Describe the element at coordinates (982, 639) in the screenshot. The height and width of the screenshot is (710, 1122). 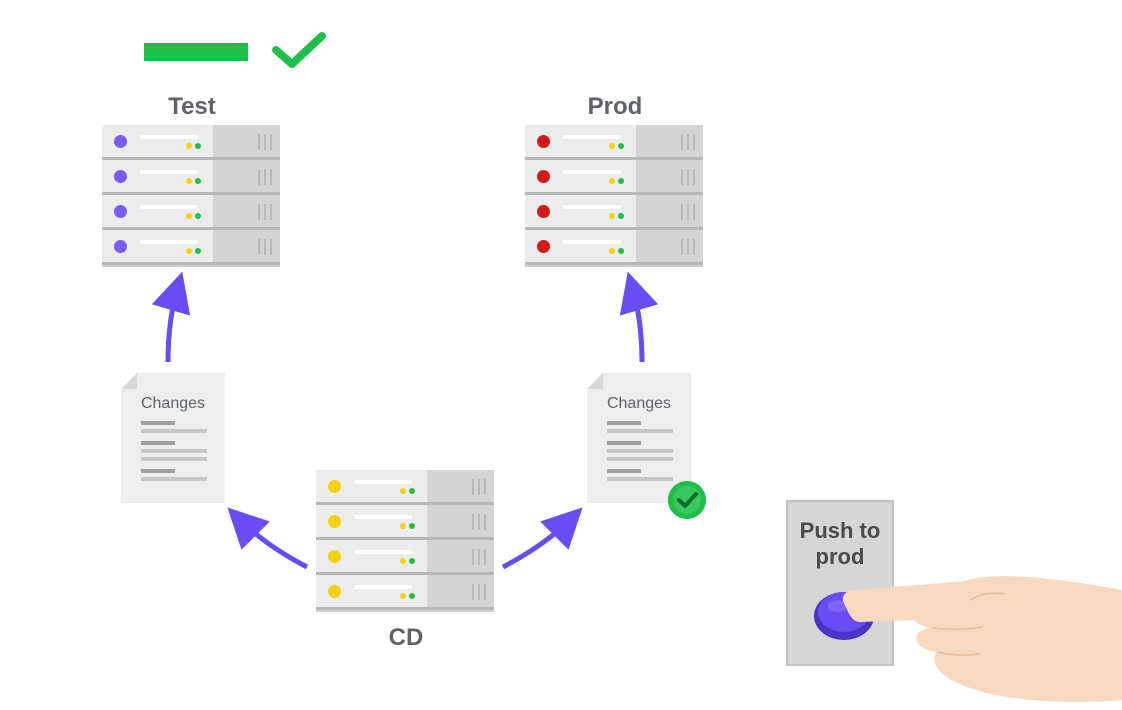
I see `pointing-hand-icon` at that location.